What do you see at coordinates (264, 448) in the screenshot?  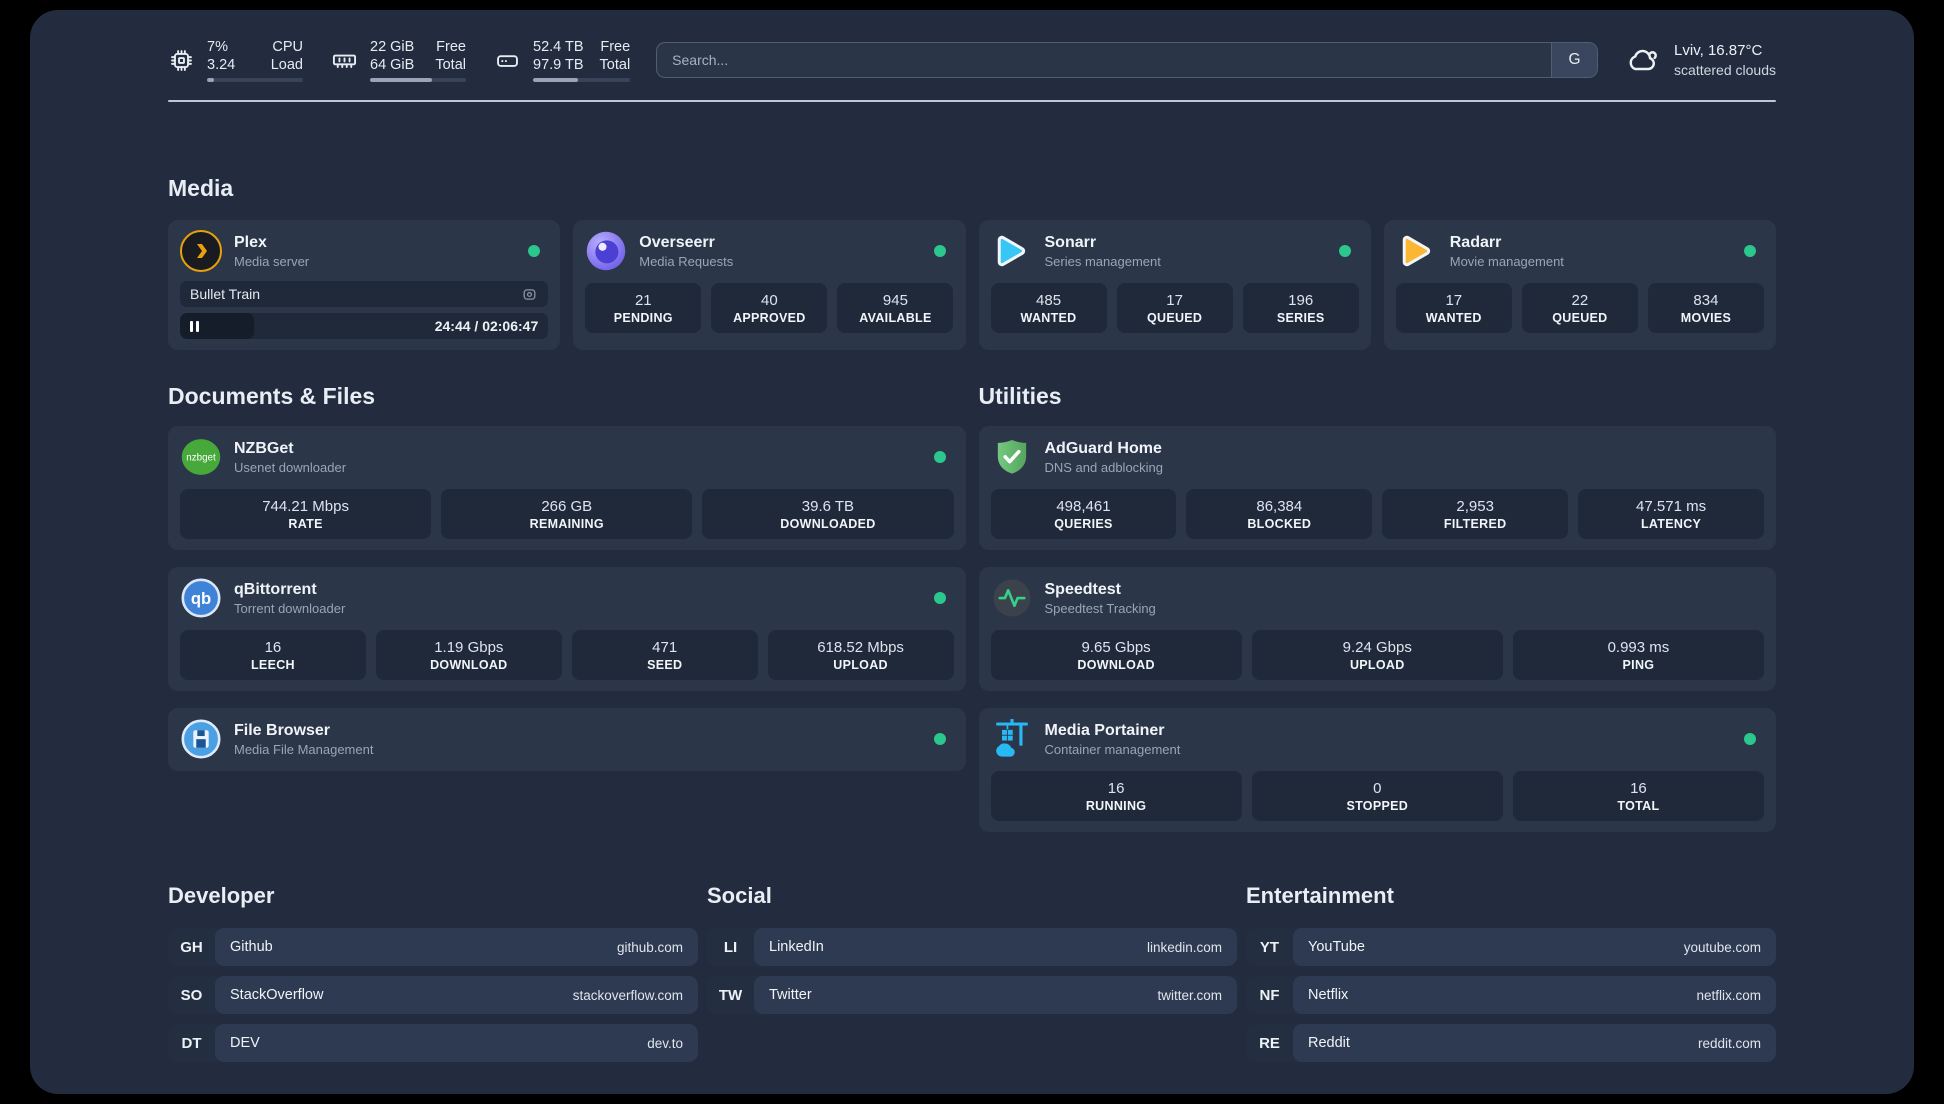 I see `service-name: NZBGet` at bounding box center [264, 448].